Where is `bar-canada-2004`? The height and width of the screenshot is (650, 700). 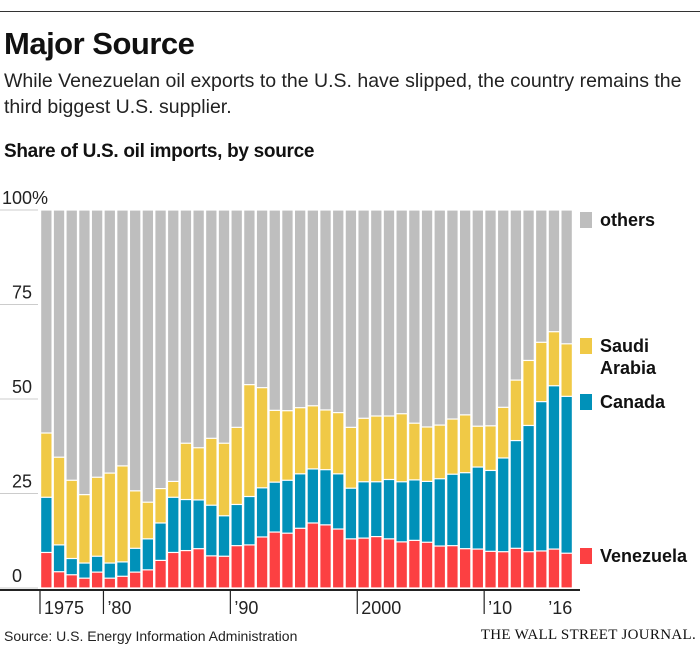 bar-canada-2004 is located at coordinates (414, 510).